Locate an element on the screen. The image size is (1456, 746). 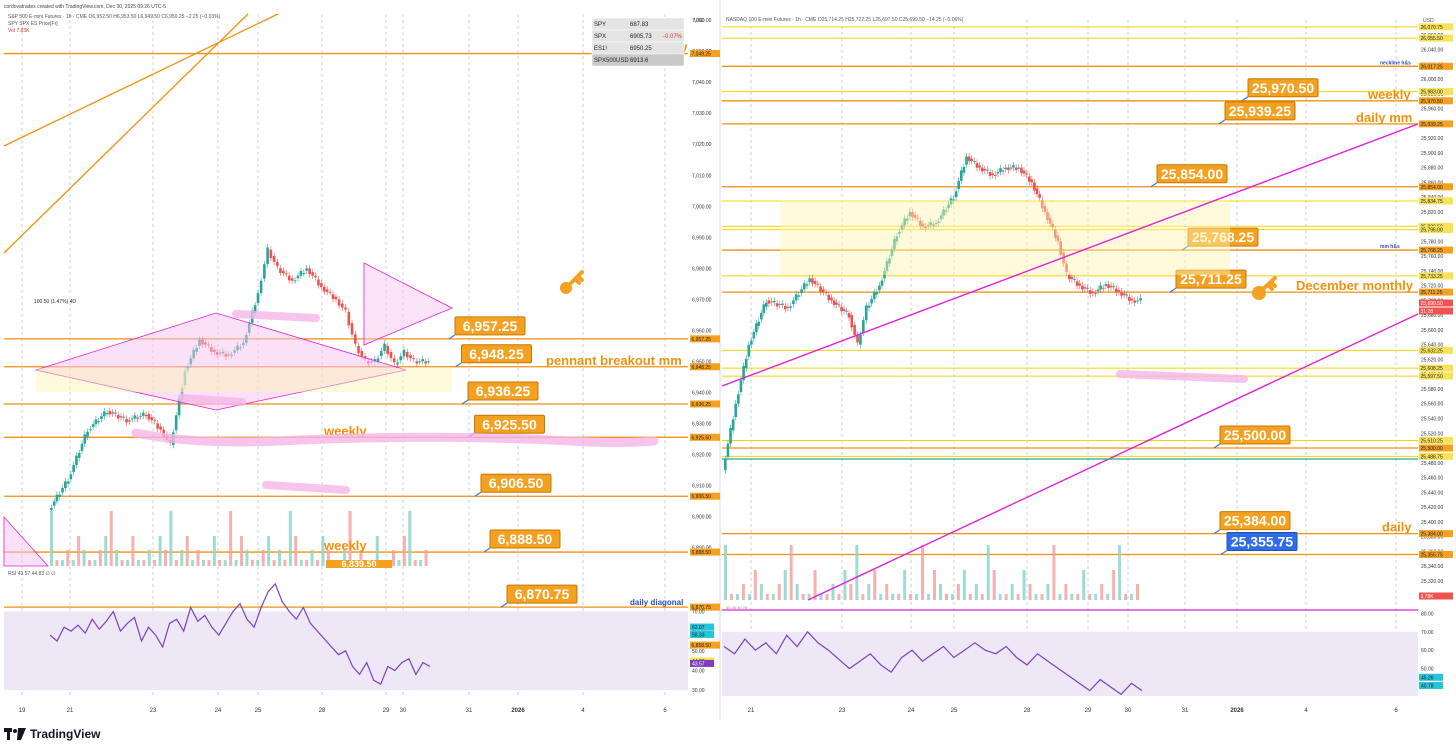
price-callout-text: 6,888.50 is located at coordinates (525, 539).